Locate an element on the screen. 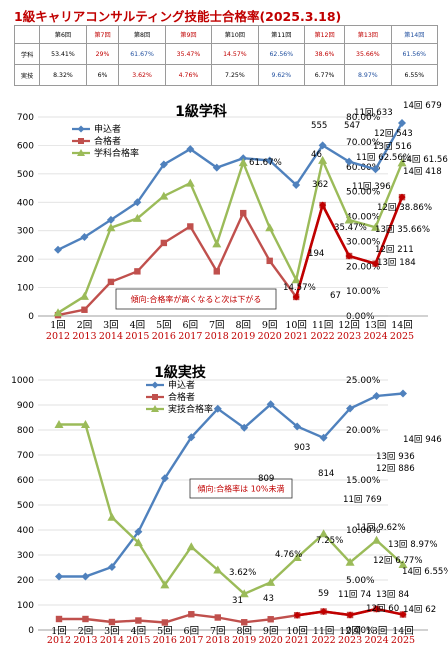 This screenshot has height=647, width=448. y2-tick-label: 80.00% is located at coordinates (363, 118).